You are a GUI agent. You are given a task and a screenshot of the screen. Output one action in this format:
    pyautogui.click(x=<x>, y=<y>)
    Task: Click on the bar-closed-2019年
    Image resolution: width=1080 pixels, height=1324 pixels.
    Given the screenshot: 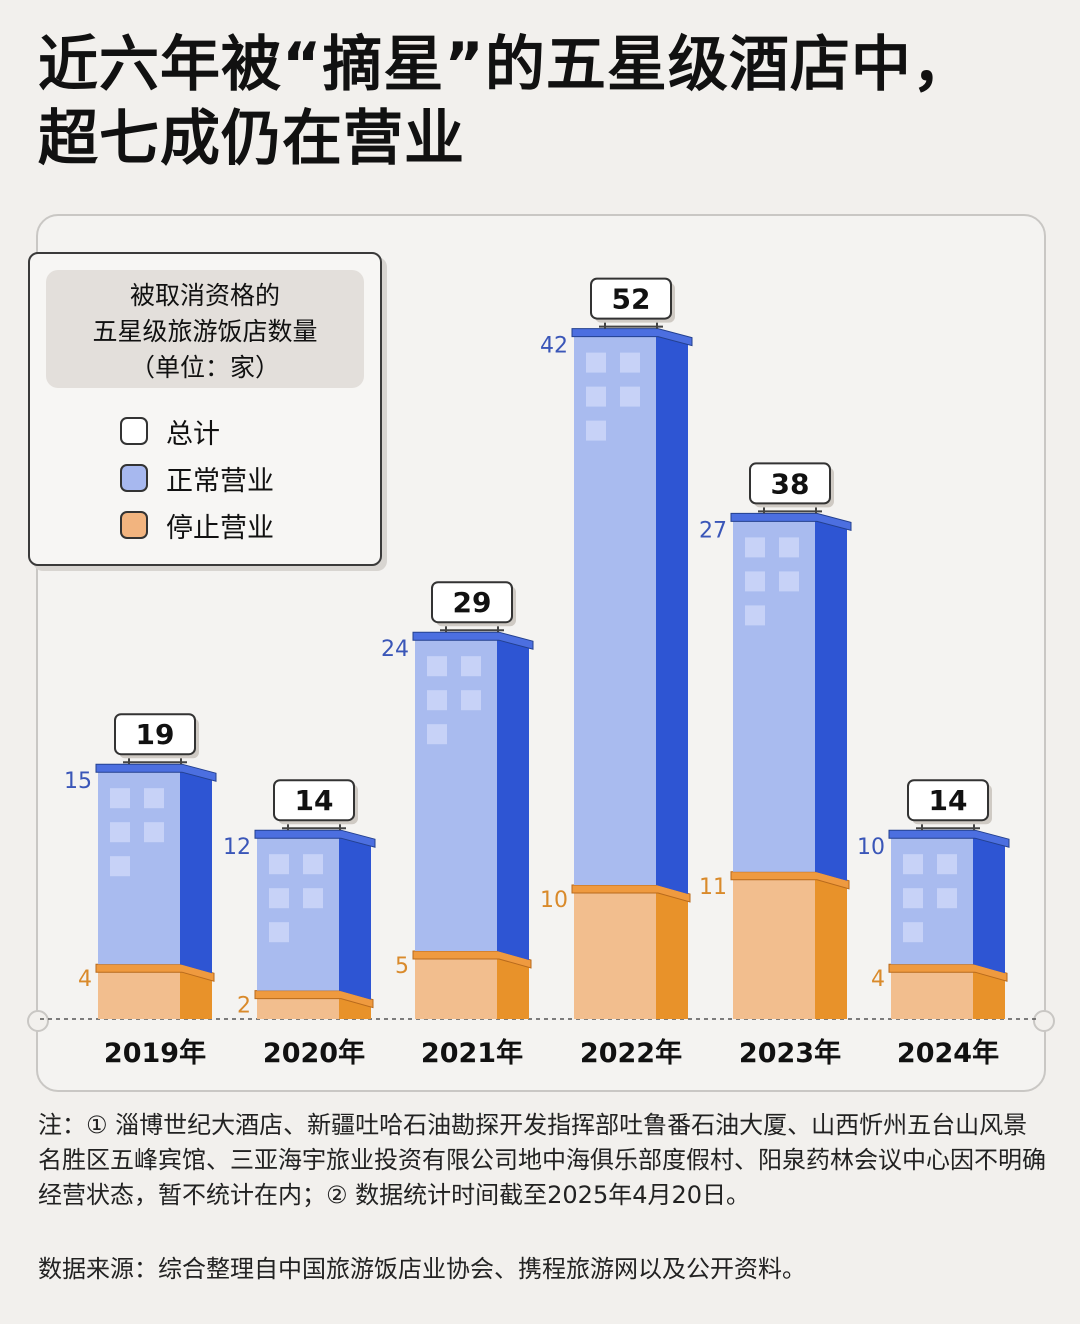 What is the action you would take?
    pyautogui.click(x=139, y=992)
    